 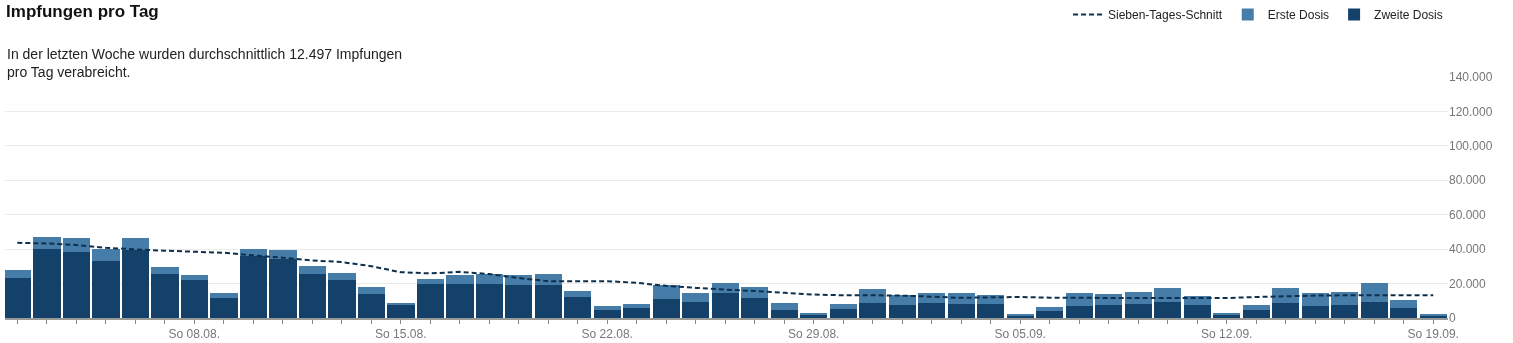 I want to click on x-tick-label: So 22.08., so click(x=607, y=334).